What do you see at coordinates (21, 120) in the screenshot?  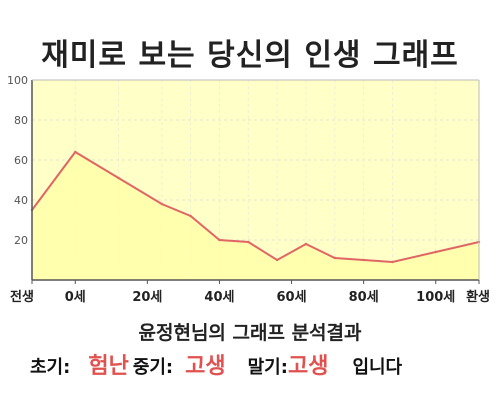 I see `y-tick-label: 80` at bounding box center [21, 120].